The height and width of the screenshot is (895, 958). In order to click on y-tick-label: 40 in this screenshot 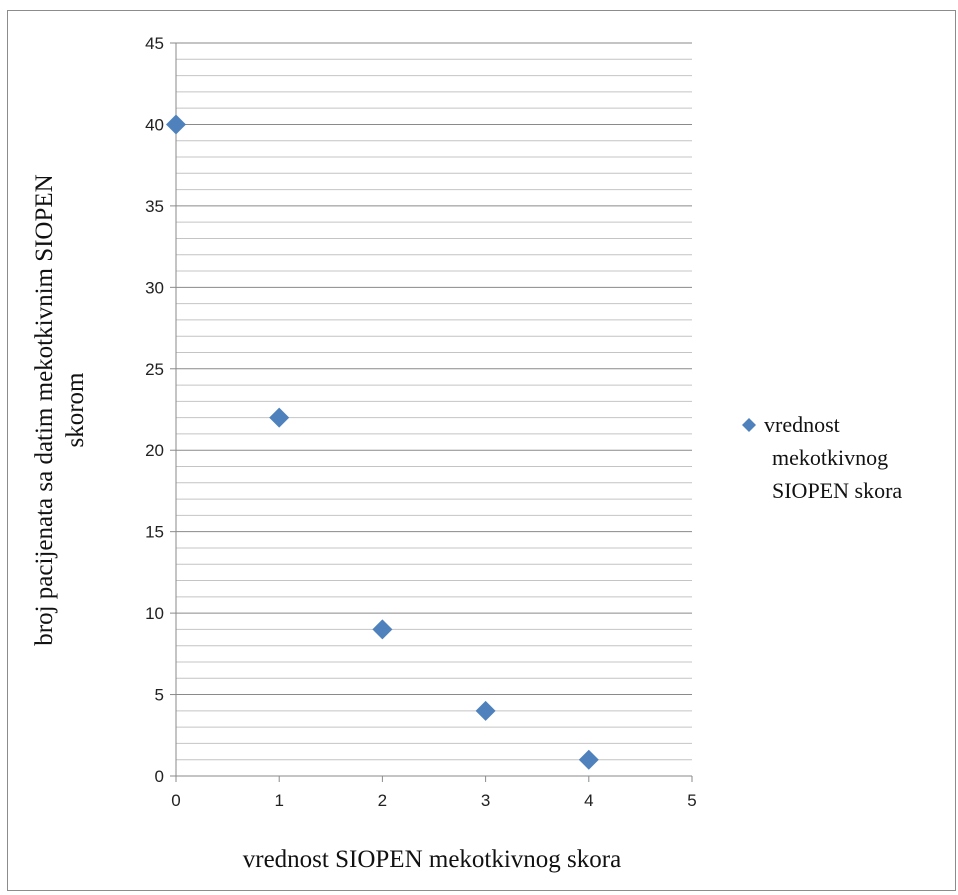, I will do `click(154, 124)`.